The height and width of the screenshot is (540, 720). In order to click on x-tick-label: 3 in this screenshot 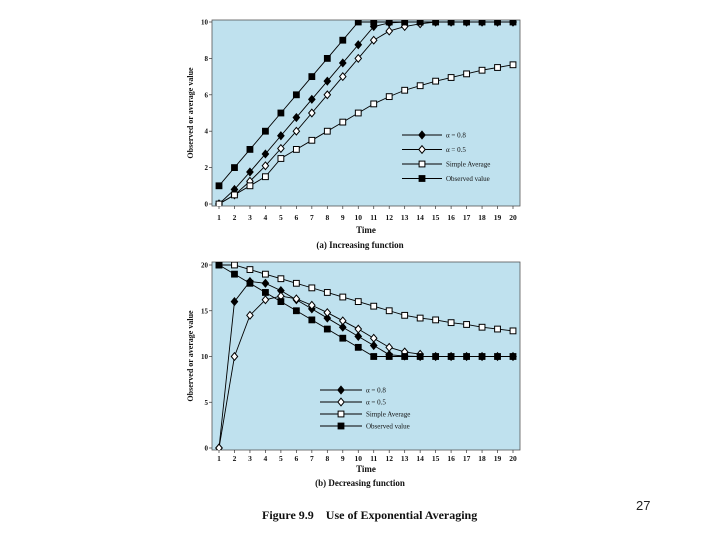, I will do `click(250, 458)`.